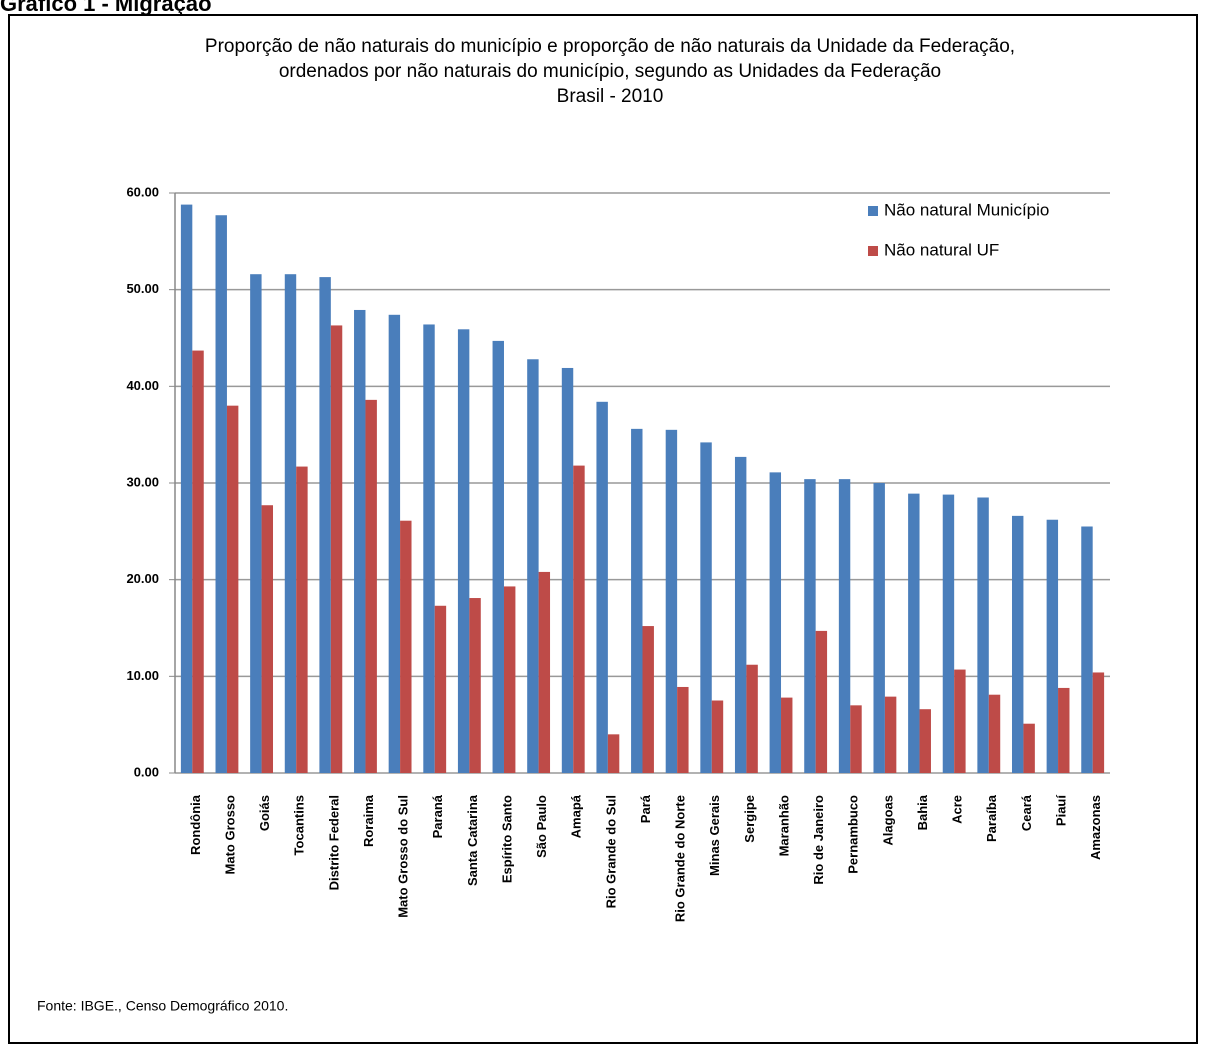 This screenshot has height=1044, width=1208. I want to click on legend-label: Não natural Município, so click(966, 209).